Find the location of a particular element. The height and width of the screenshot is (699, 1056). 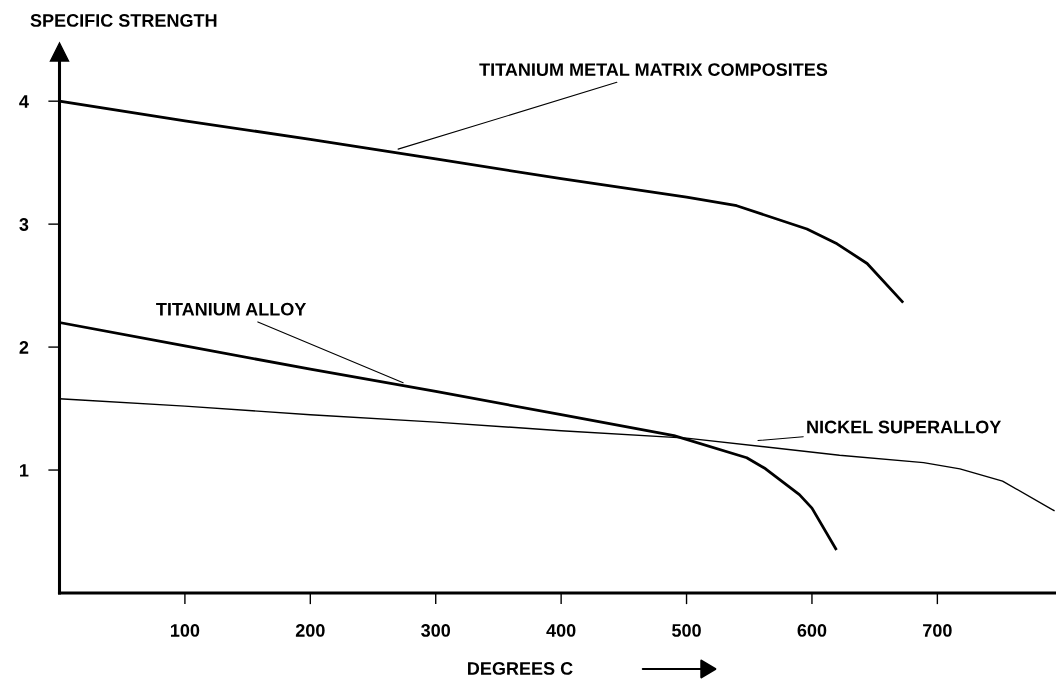

y-tick-label: 1 is located at coordinates (24, 470).